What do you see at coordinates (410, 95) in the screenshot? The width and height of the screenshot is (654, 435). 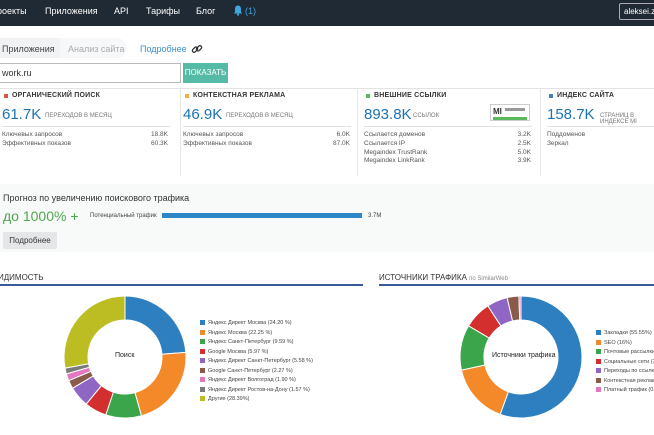 I see `links-title: ВНЕШНИЕ ССЫЛКИ` at bounding box center [410, 95].